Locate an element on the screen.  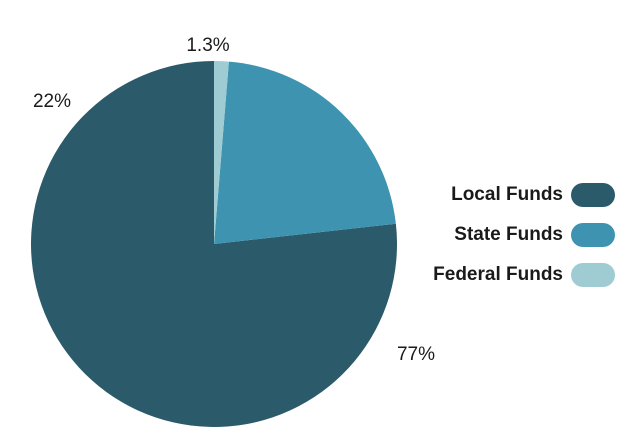
pie-slice-federal-funds is located at coordinates (221, 152).